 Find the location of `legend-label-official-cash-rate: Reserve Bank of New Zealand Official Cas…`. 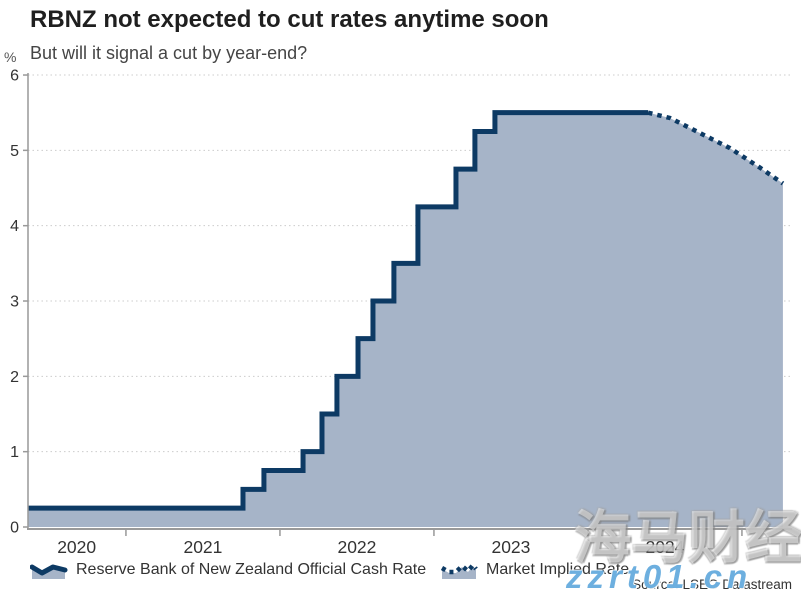

legend-label-official-cash-rate: Reserve Bank of New Zealand Official Cas… is located at coordinates (251, 569).